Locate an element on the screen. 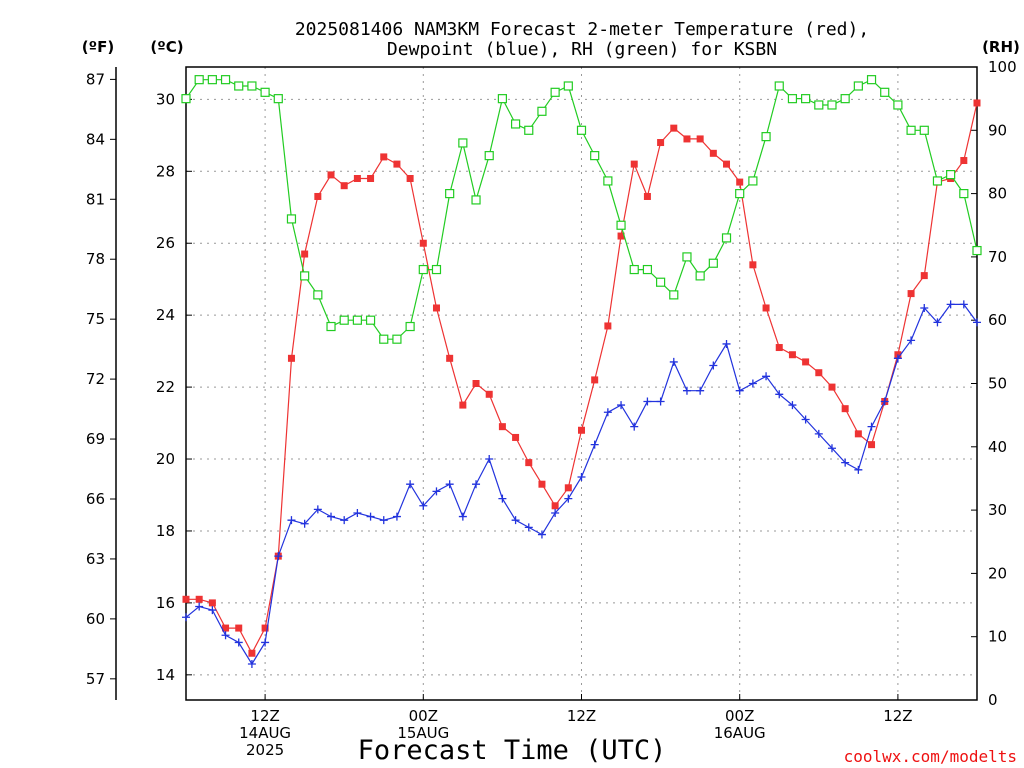 This screenshot has height=768, width=1024. rh-tick-label: 100 is located at coordinates (1002, 67).